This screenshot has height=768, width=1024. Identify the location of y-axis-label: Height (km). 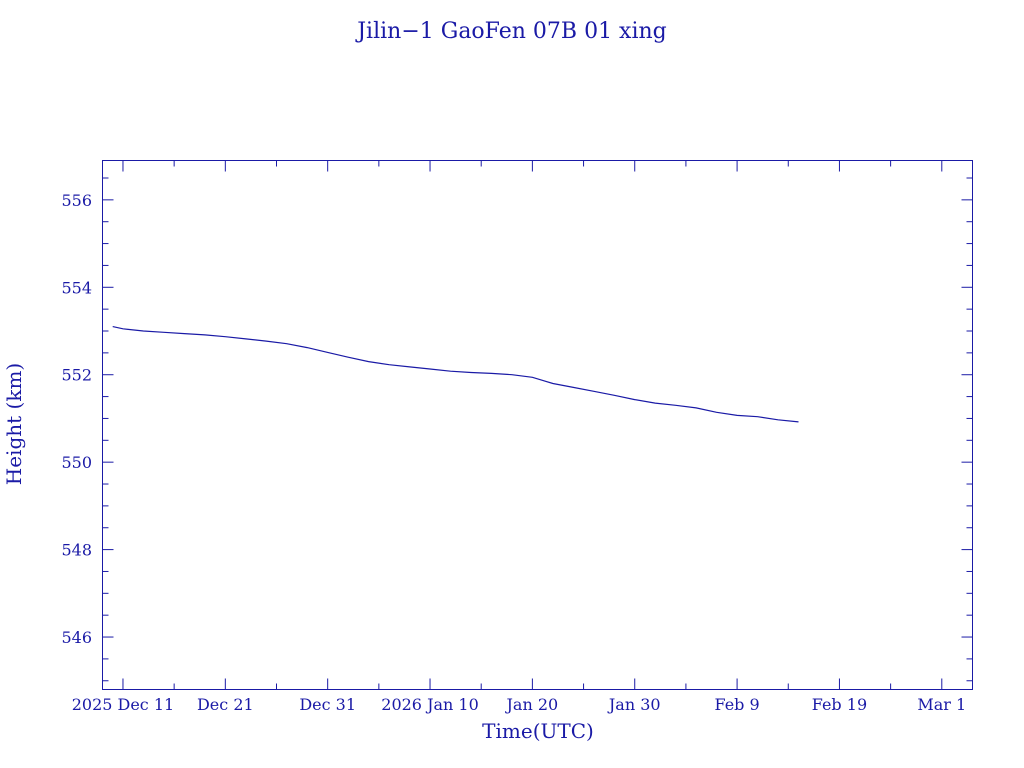
(14, 424).